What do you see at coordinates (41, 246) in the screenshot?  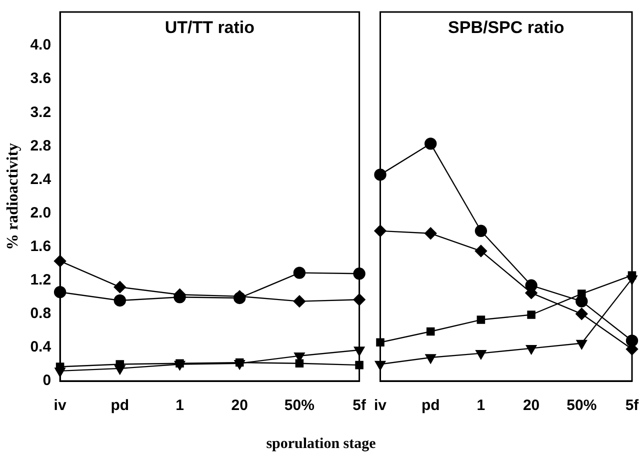 I see `y-tick-label: 1.6` at bounding box center [41, 246].